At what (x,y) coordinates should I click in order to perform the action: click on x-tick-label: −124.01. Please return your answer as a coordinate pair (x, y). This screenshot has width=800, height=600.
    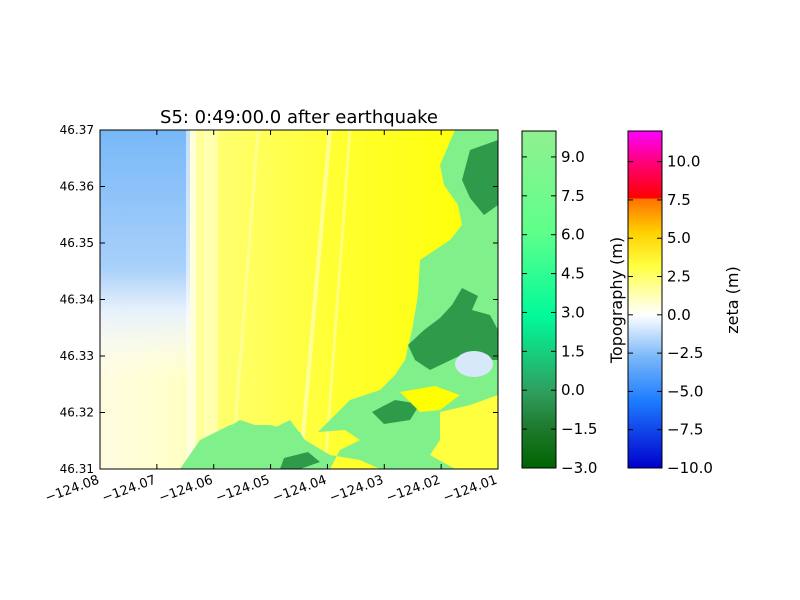
    Looking at the image, I should click on (470, 489).